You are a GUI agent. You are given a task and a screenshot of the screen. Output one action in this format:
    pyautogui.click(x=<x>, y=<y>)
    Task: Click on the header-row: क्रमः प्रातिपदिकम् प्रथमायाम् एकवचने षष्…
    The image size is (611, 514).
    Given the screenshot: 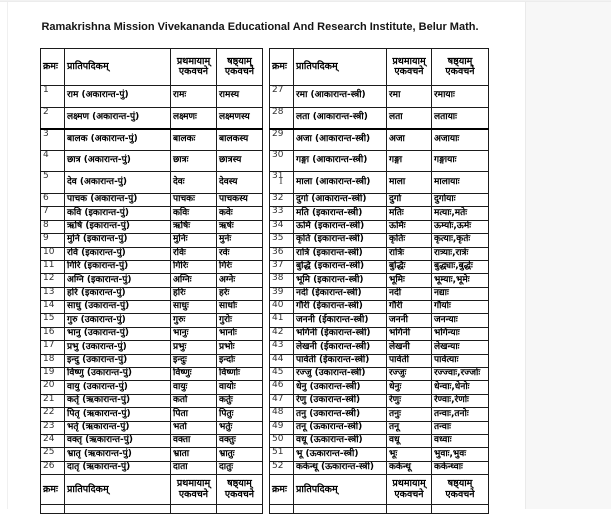 What is the action you would take?
    pyautogui.click(x=379, y=67)
    